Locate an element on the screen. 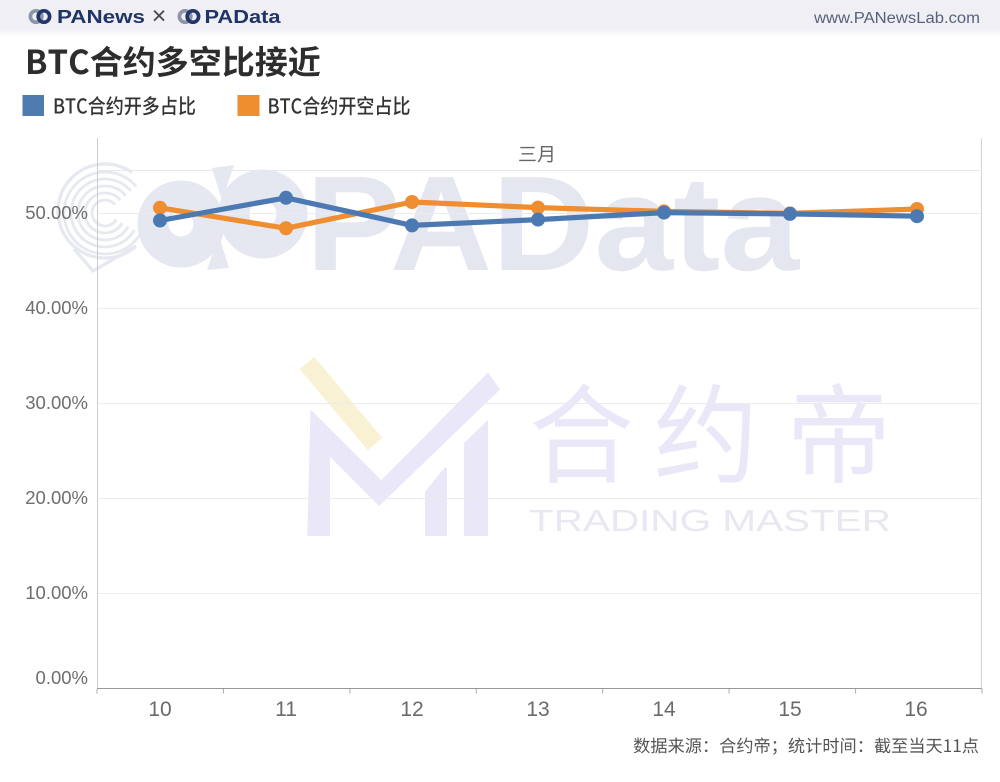 This screenshot has height=782, width=1000. svg-text: 30.00% is located at coordinates (56, 402).